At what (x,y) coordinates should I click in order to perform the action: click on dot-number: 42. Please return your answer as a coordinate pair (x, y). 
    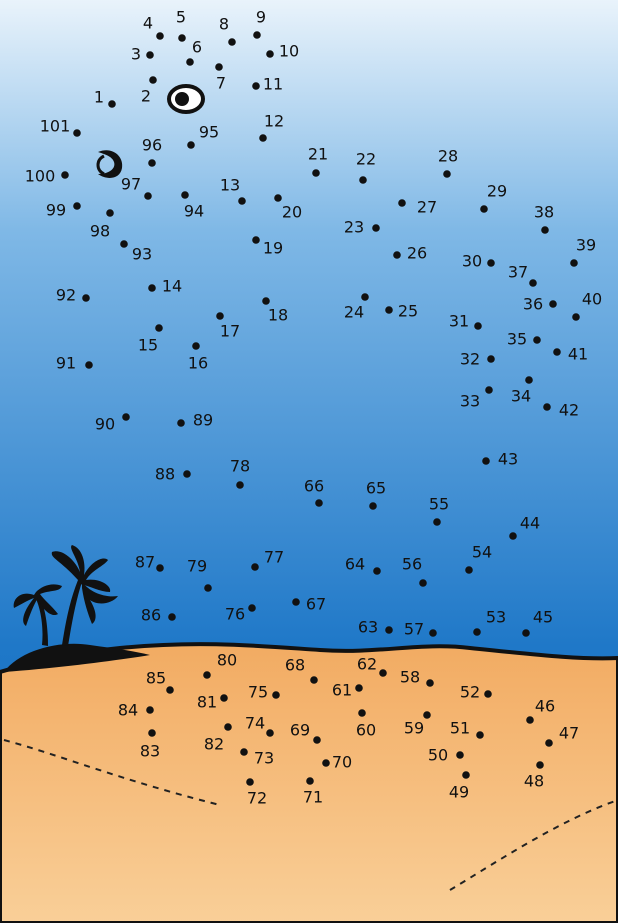
    Looking at the image, I should click on (569, 410).